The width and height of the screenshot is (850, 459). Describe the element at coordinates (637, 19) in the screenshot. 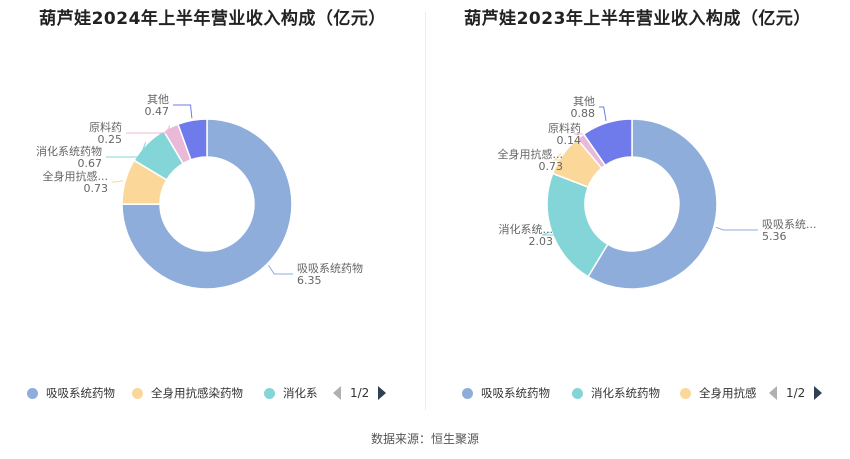

I see `chart-title: 葫芦娃2023年上半年营业收入构成（亿元）` at that location.